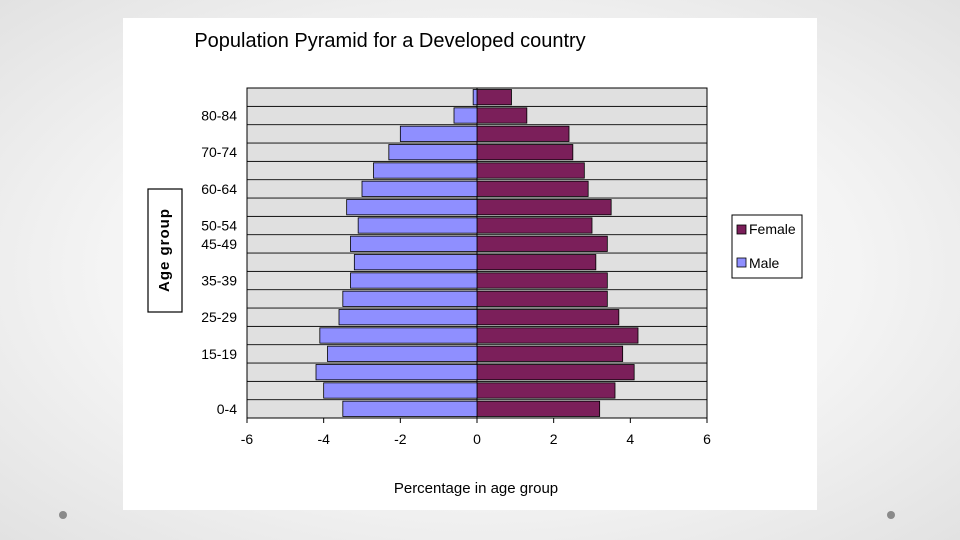 The width and height of the screenshot is (960, 540). Describe the element at coordinates (63, 515) in the screenshot. I see `slide-dot-left` at that location.